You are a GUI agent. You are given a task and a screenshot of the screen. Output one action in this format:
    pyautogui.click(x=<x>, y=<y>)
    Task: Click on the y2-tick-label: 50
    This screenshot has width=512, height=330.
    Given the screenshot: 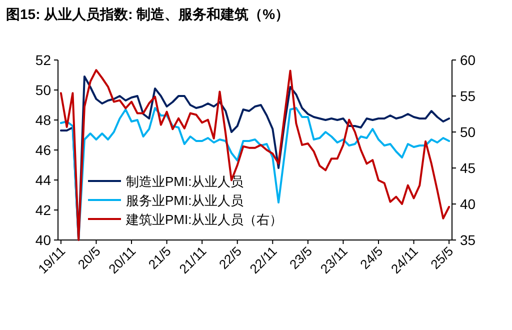 What is the action you would take?
    pyautogui.click(x=468, y=132)
    